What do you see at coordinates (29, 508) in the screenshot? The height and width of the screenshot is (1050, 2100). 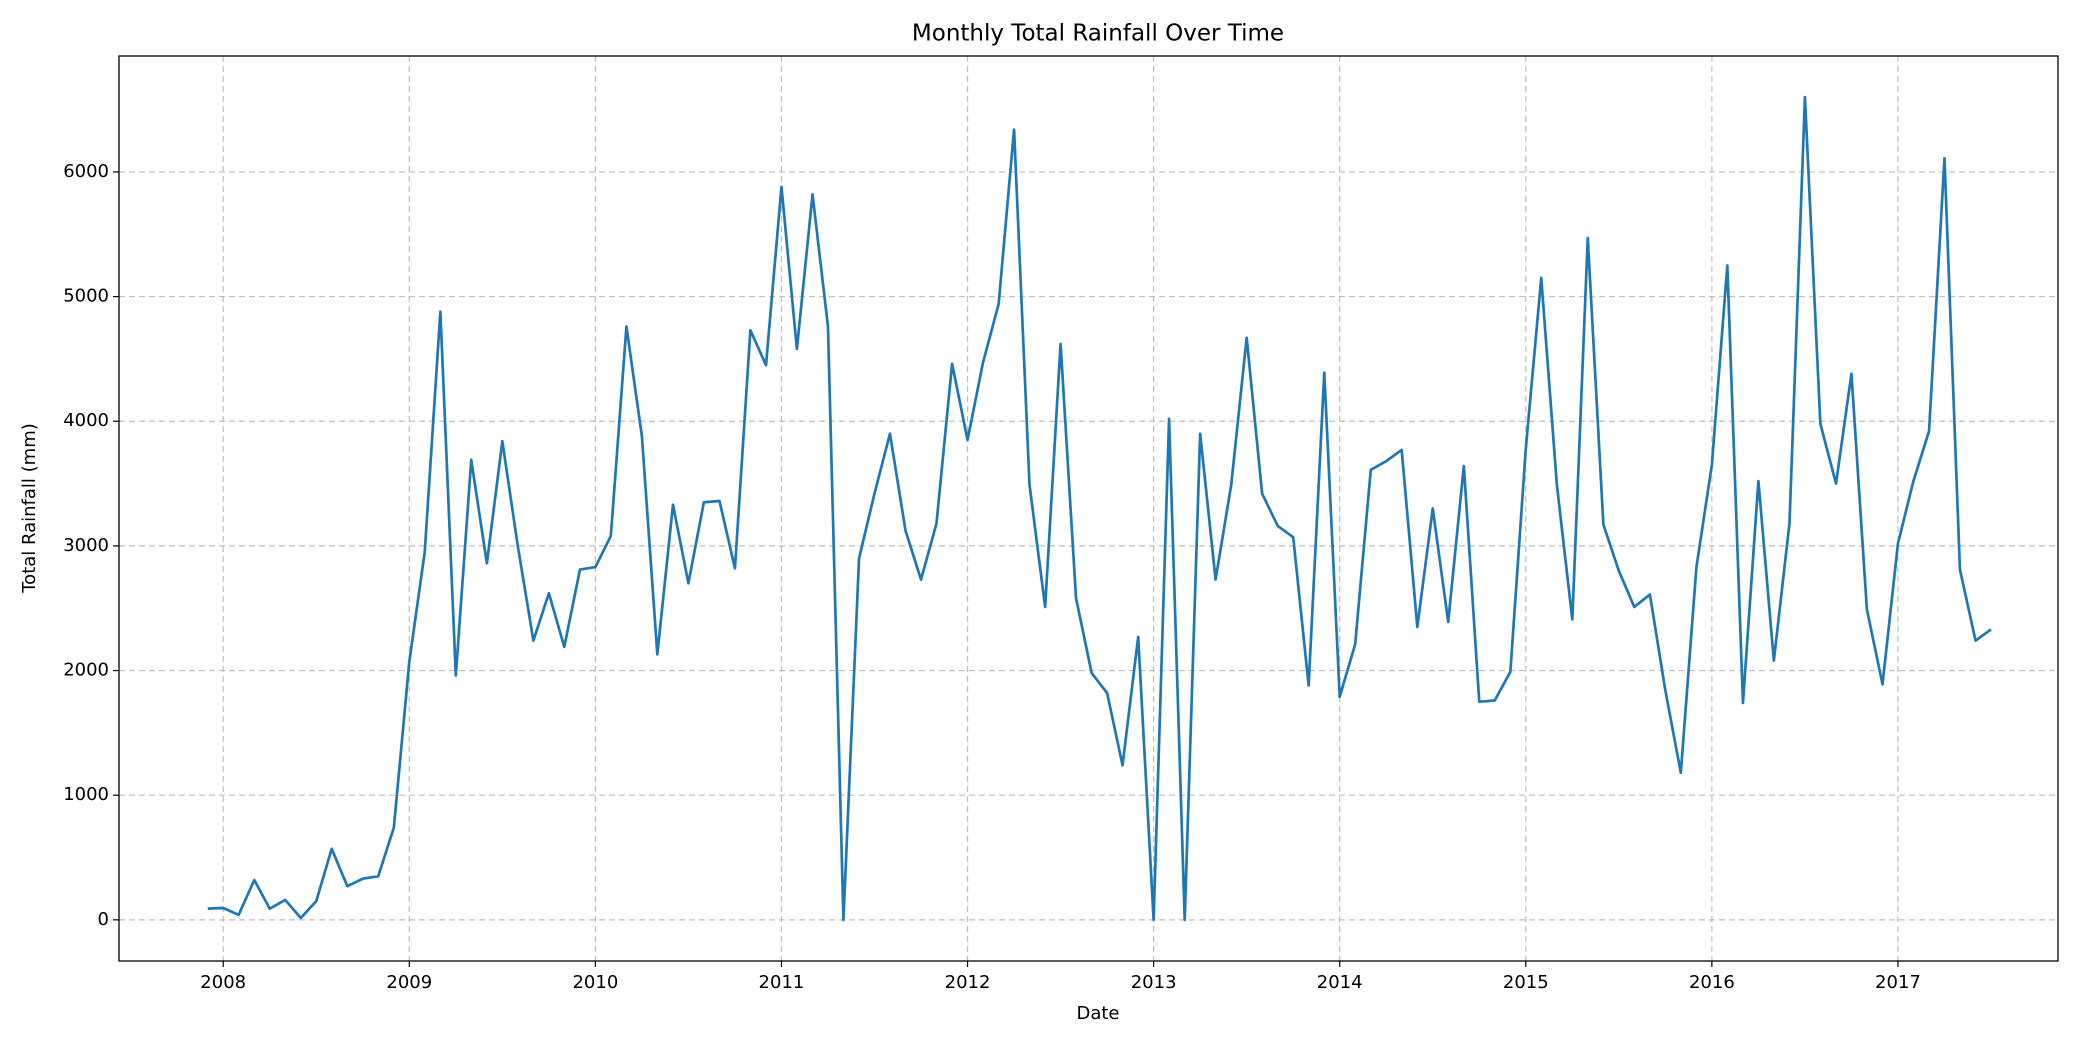 I see `y-axis-label: Total Rainfall (mm)` at bounding box center [29, 508].